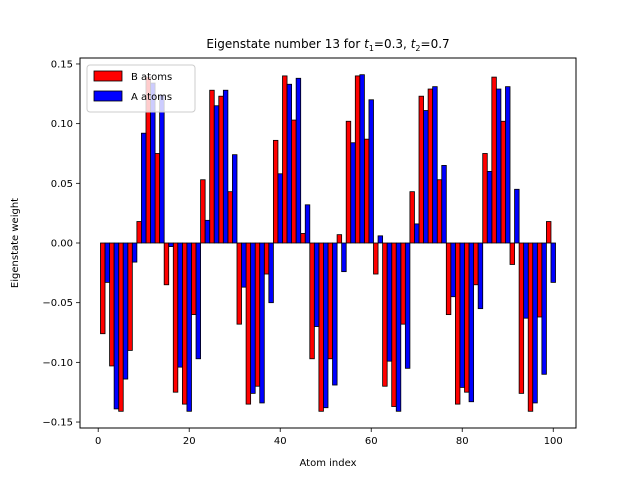 Image resolution: width=640 pixels, height=480 pixels. I want to click on x-tick-label: 100, so click(553, 441).